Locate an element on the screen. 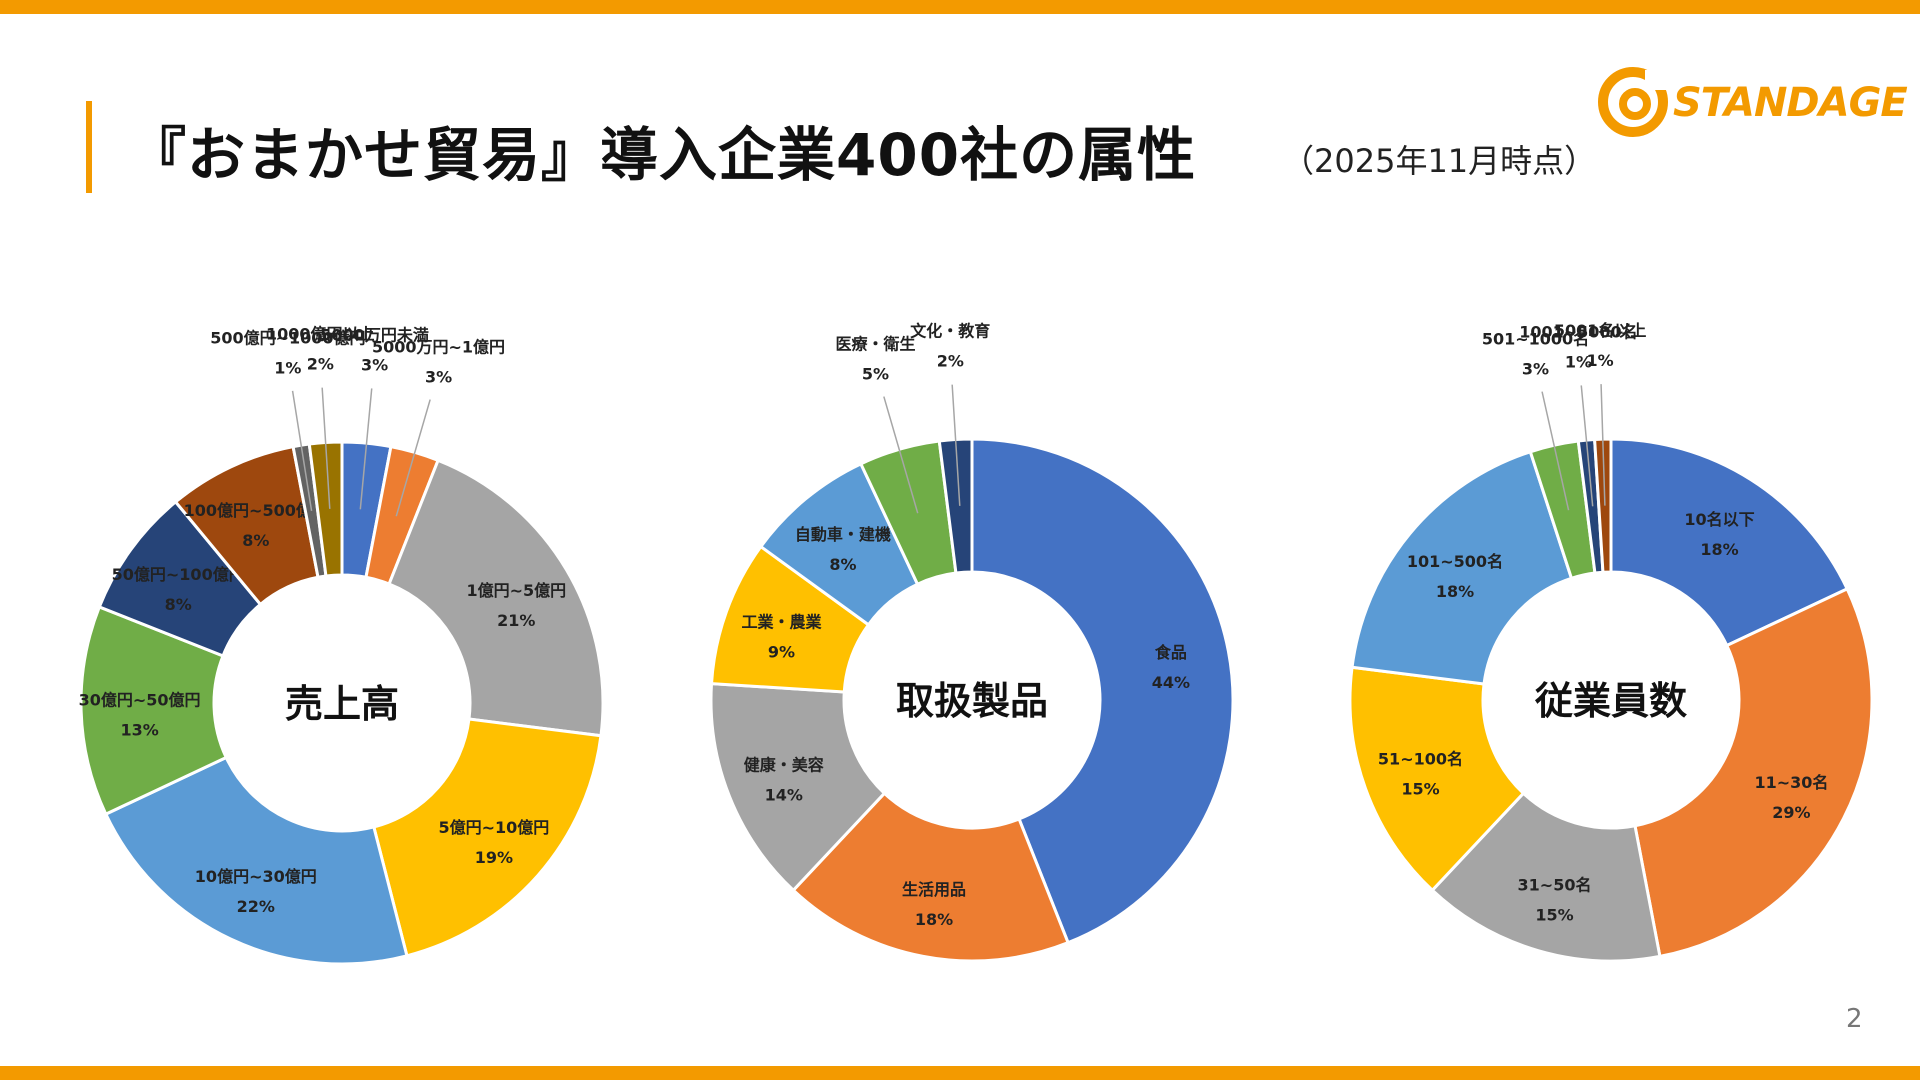 This screenshot has width=1920, height=1080. slice-value-label: 13% is located at coordinates (139, 729).